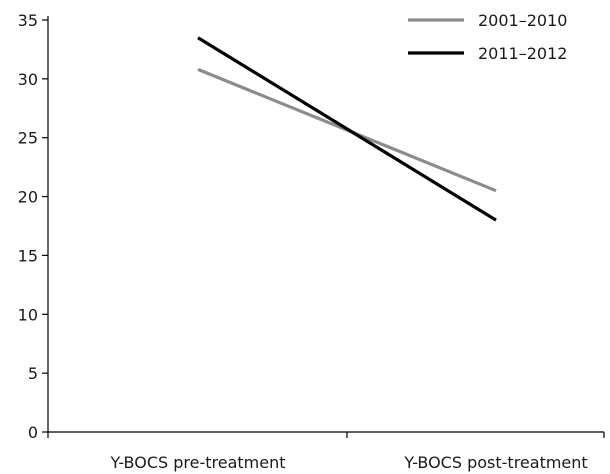 This screenshot has height=474, width=610. Describe the element at coordinates (28, 20) in the screenshot. I see `y-tick-label: 35` at that location.